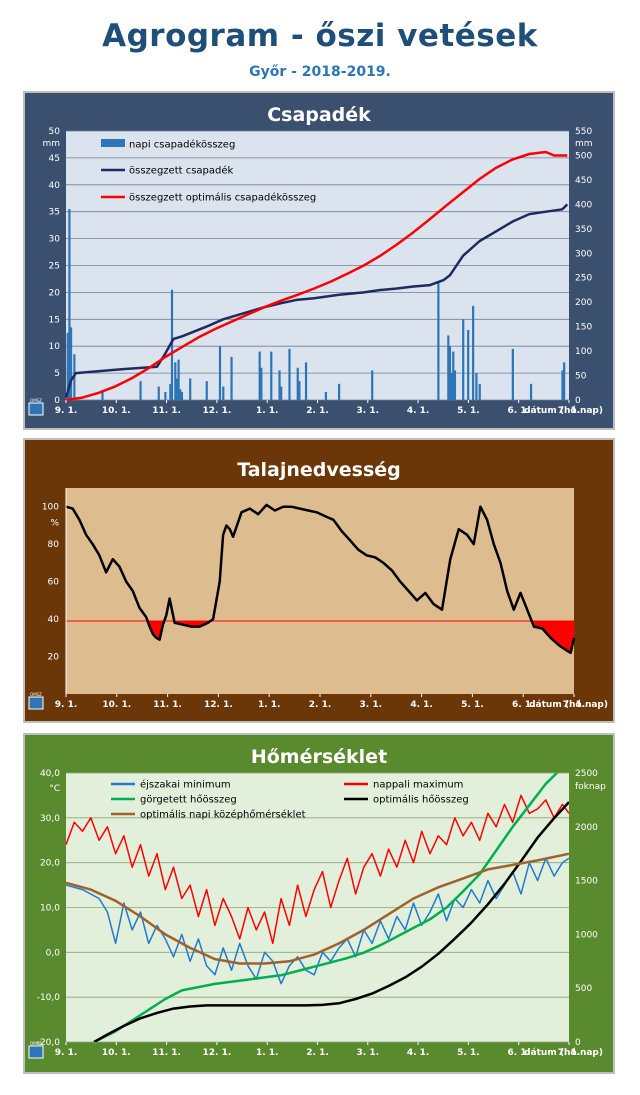  What do you see at coordinates (54, 159) in the screenshot?
I see `y-tick-label: 45` at bounding box center [54, 159].